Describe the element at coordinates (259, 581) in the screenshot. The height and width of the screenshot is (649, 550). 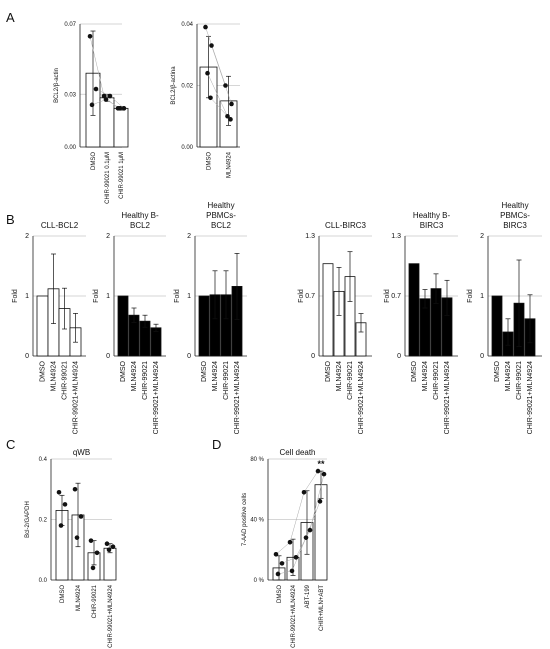
I see `y-tick-label: 0 %` at that location.